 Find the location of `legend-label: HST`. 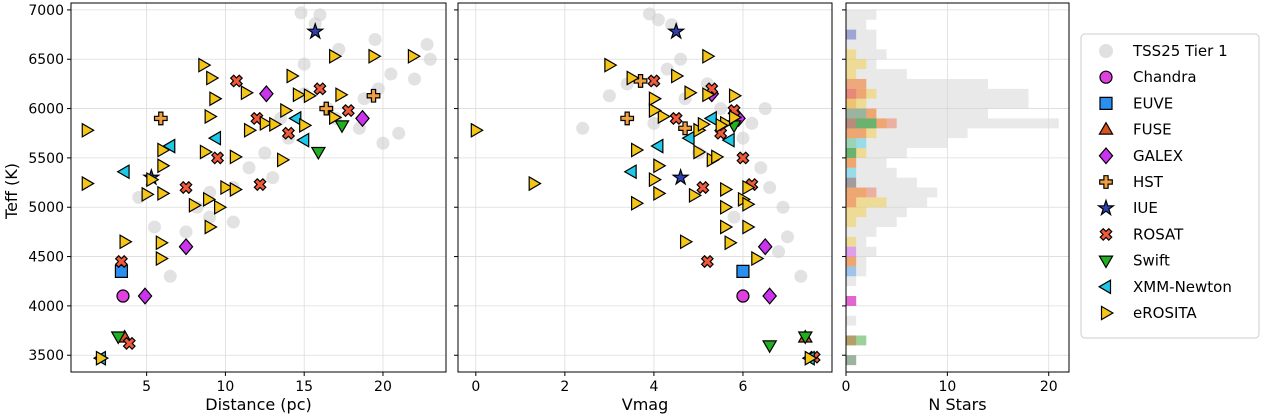

legend-label: HST is located at coordinates (1148, 182).